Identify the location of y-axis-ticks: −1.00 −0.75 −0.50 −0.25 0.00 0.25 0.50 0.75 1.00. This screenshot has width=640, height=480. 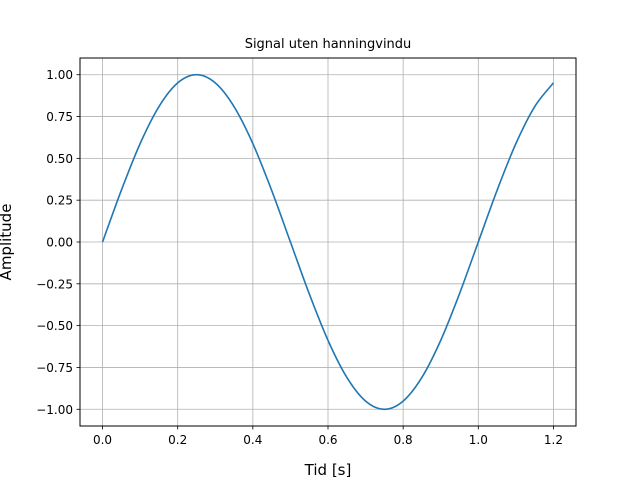
(58, 242).